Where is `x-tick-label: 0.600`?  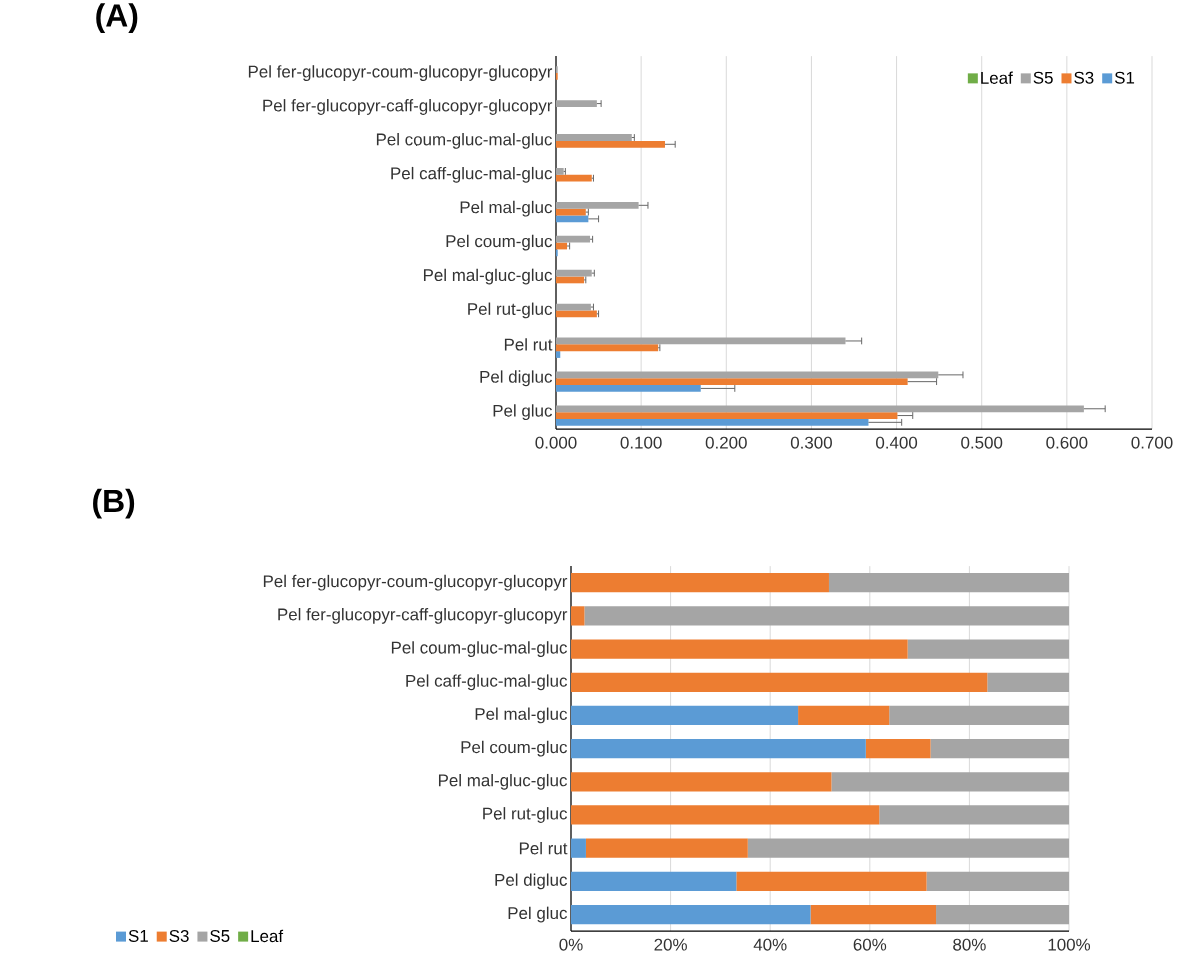 x-tick-label: 0.600 is located at coordinates (1067, 442).